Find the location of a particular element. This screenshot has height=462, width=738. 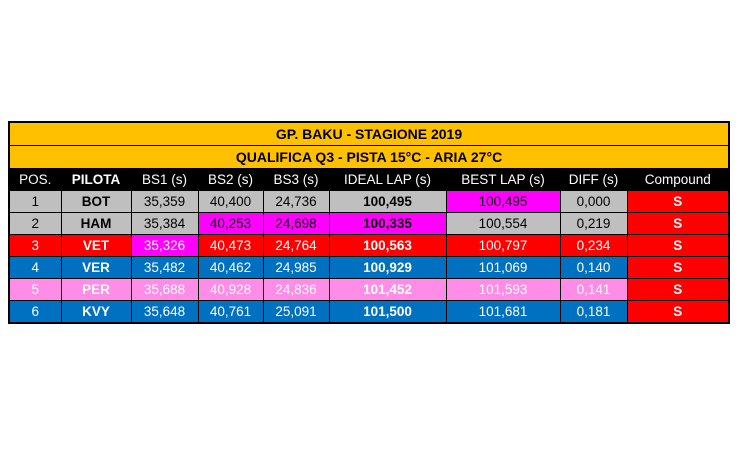

pos-cell: 2 is located at coordinates (35, 223).